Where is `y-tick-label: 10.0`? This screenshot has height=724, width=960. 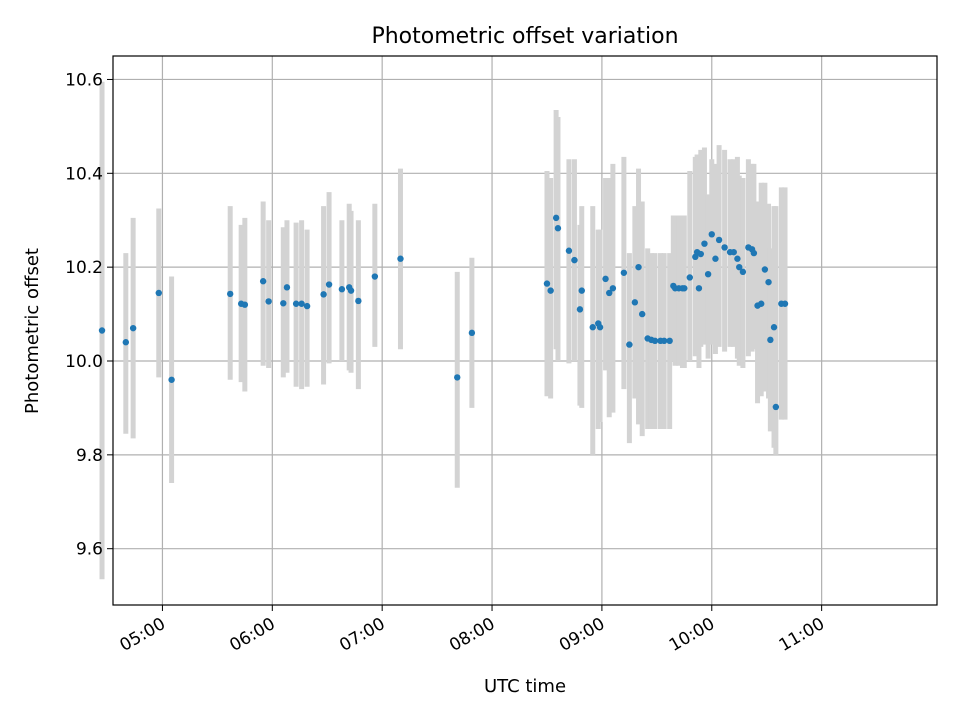 y-tick-label: 10.0 is located at coordinates (84, 362).